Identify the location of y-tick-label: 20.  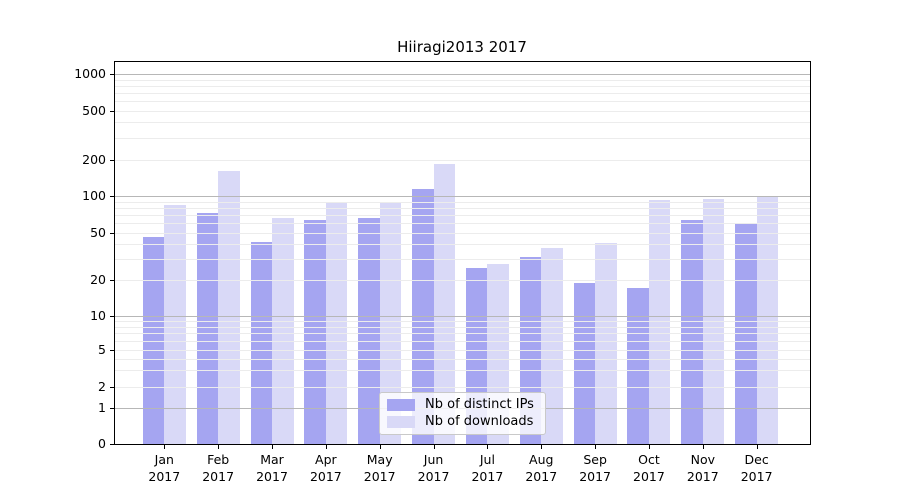
(98, 279).